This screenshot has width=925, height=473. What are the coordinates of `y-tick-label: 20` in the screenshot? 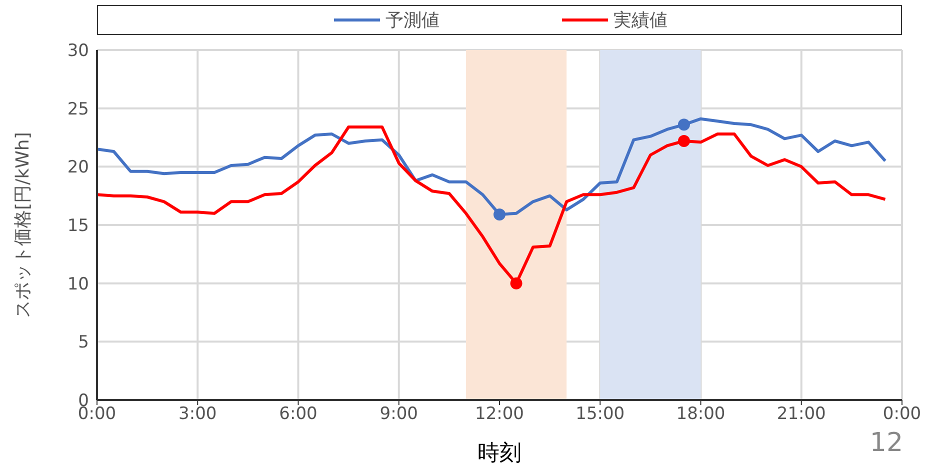 It's located at (78, 168).